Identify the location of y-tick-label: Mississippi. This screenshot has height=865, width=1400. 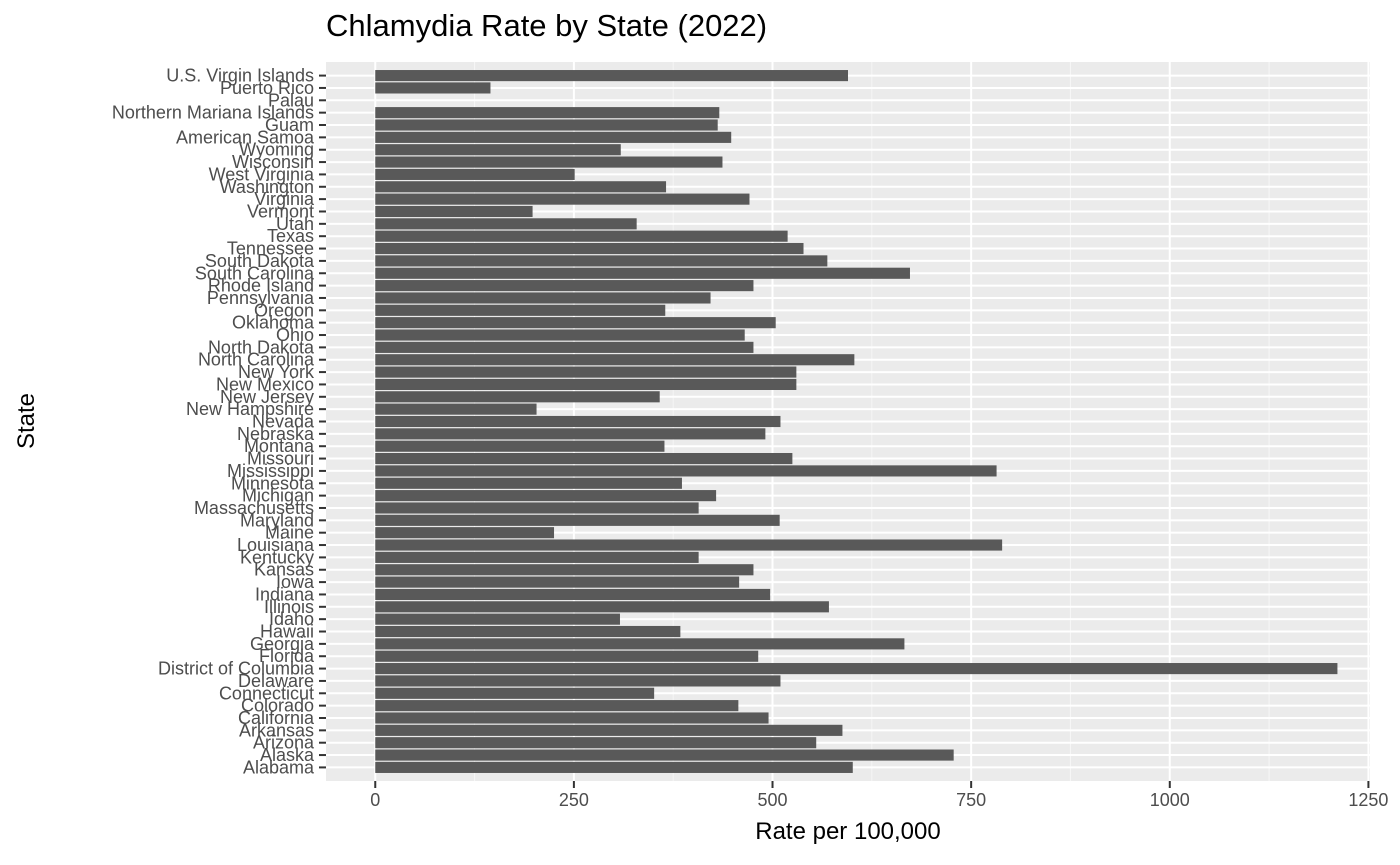
(270, 471).